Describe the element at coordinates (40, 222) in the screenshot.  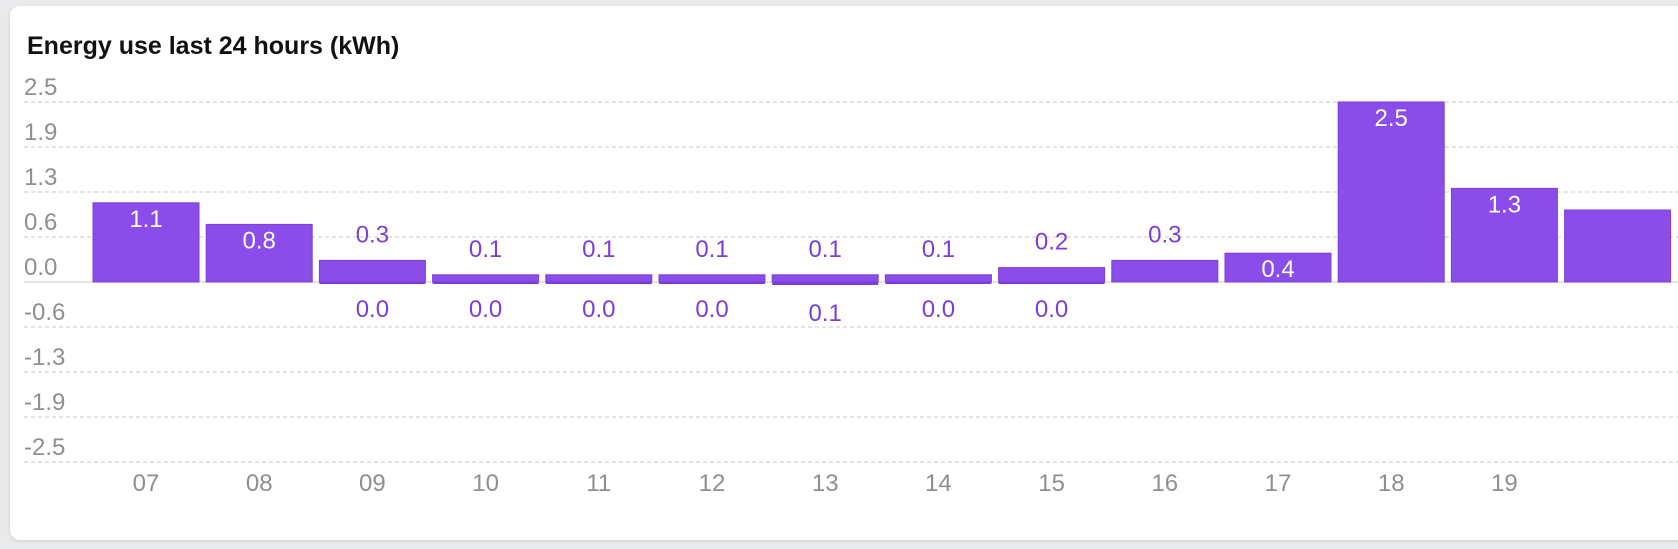
I see `y-tick-label: 0.6` at that location.